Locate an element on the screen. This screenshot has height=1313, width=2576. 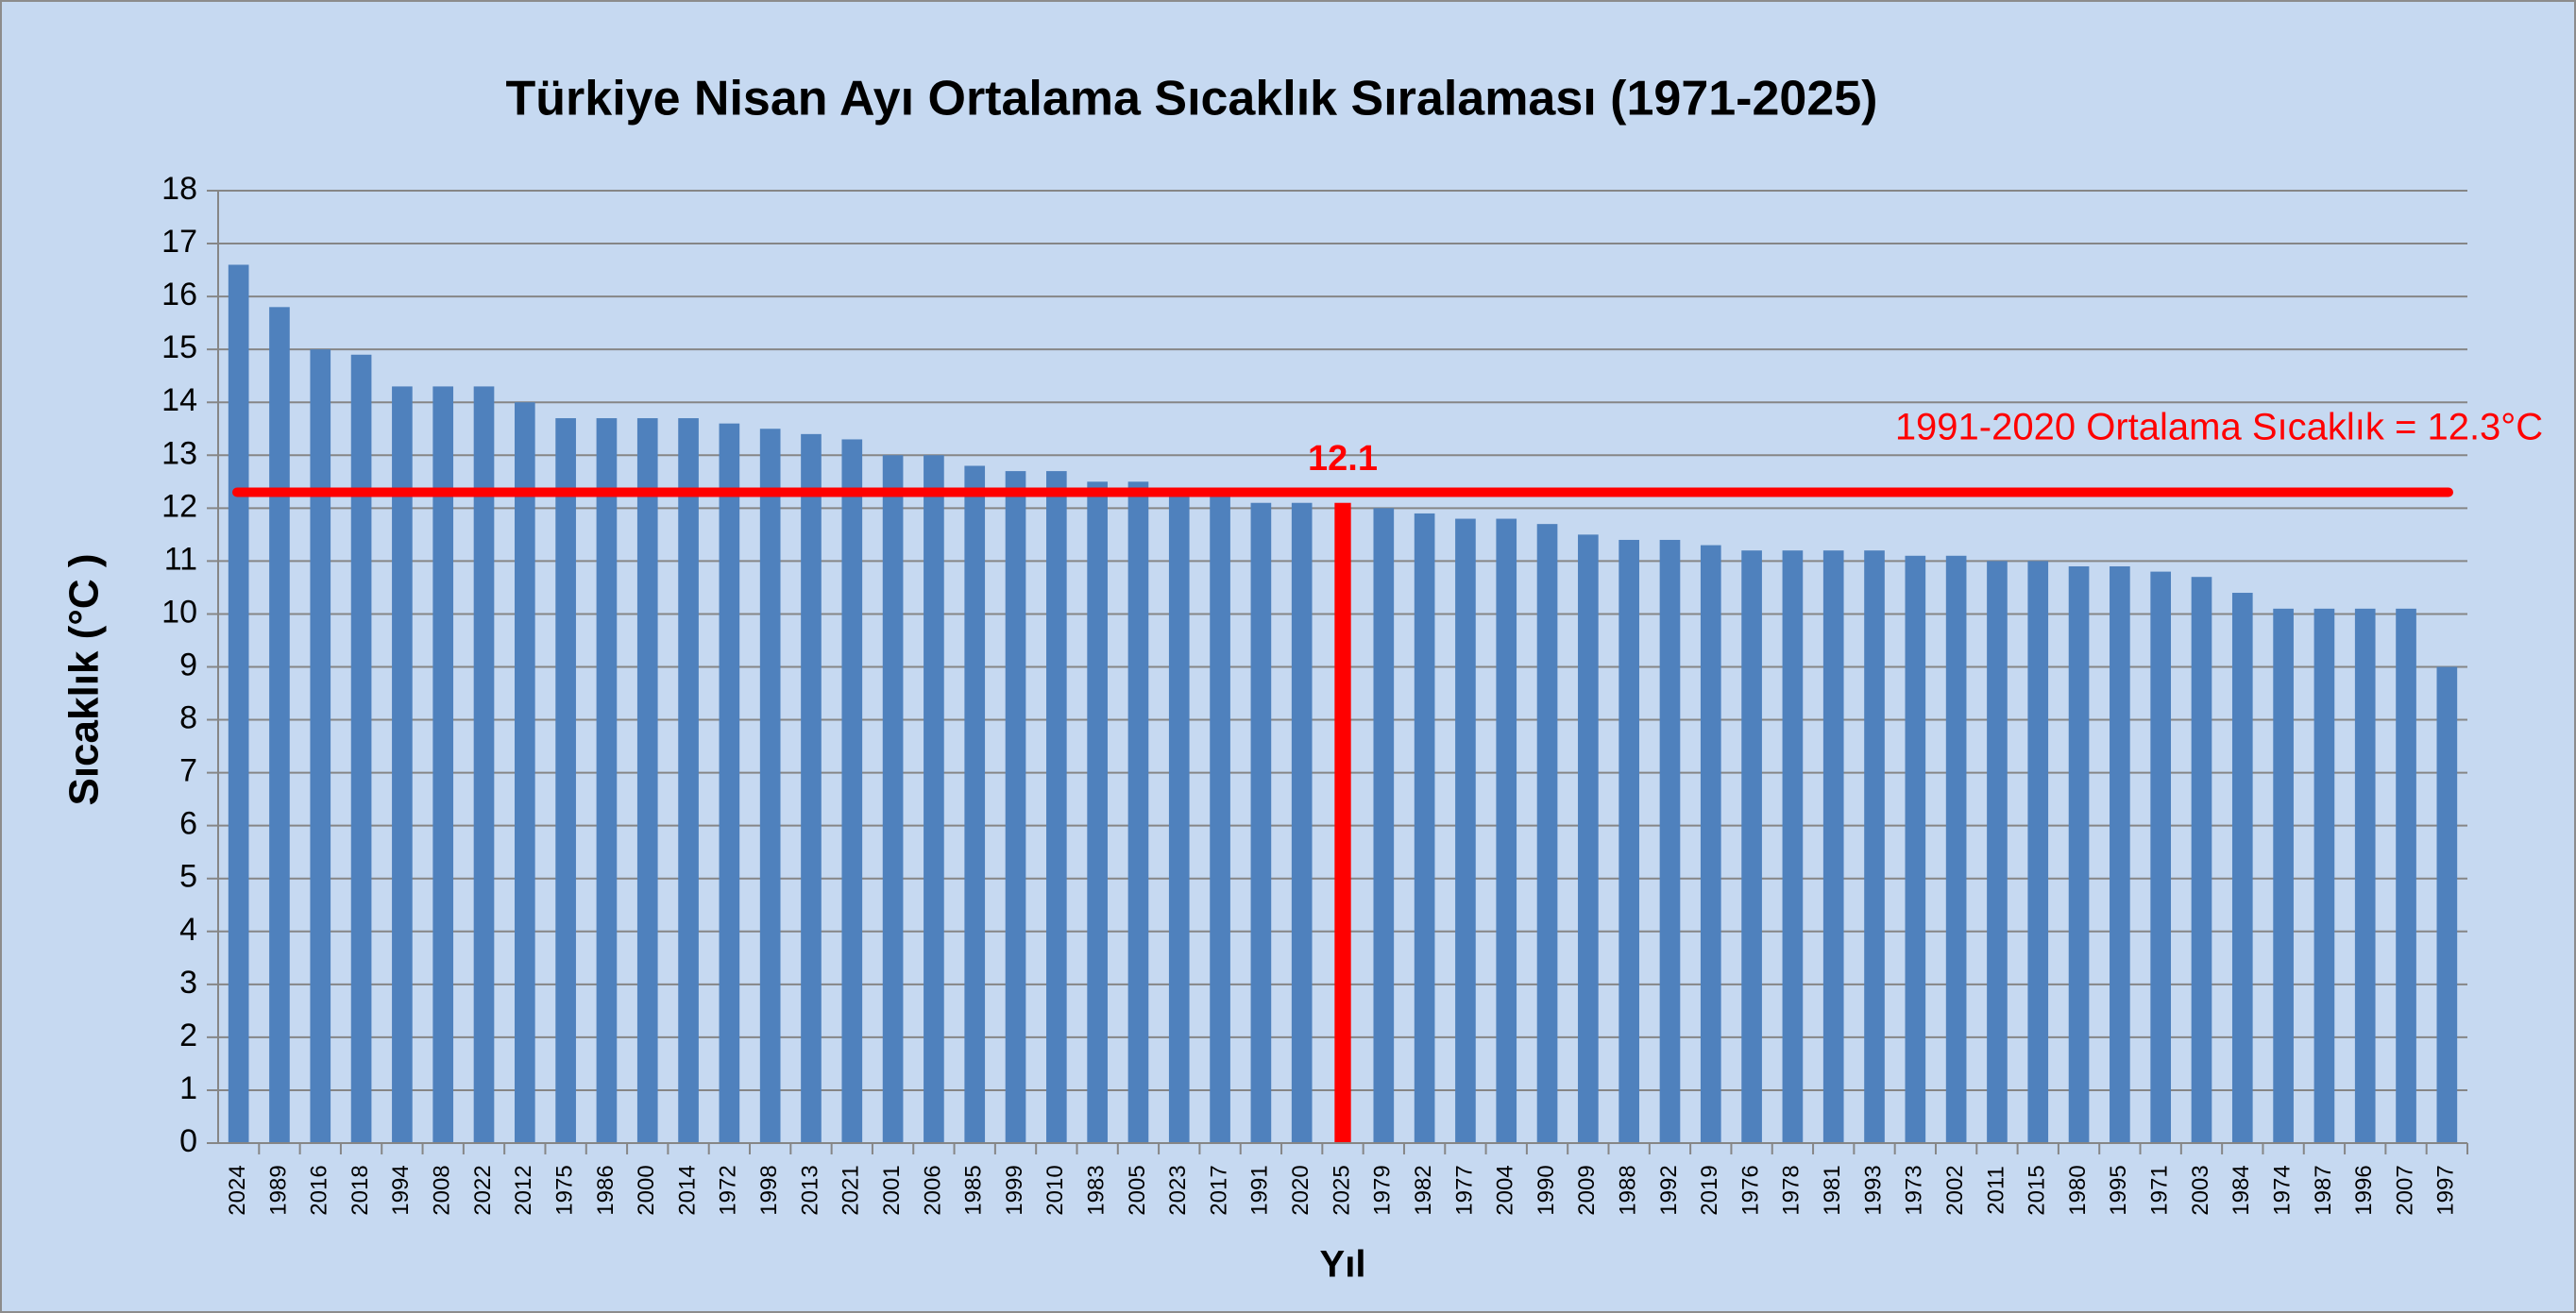
x-tick-label: 2017 is located at coordinates (1218, 1190).